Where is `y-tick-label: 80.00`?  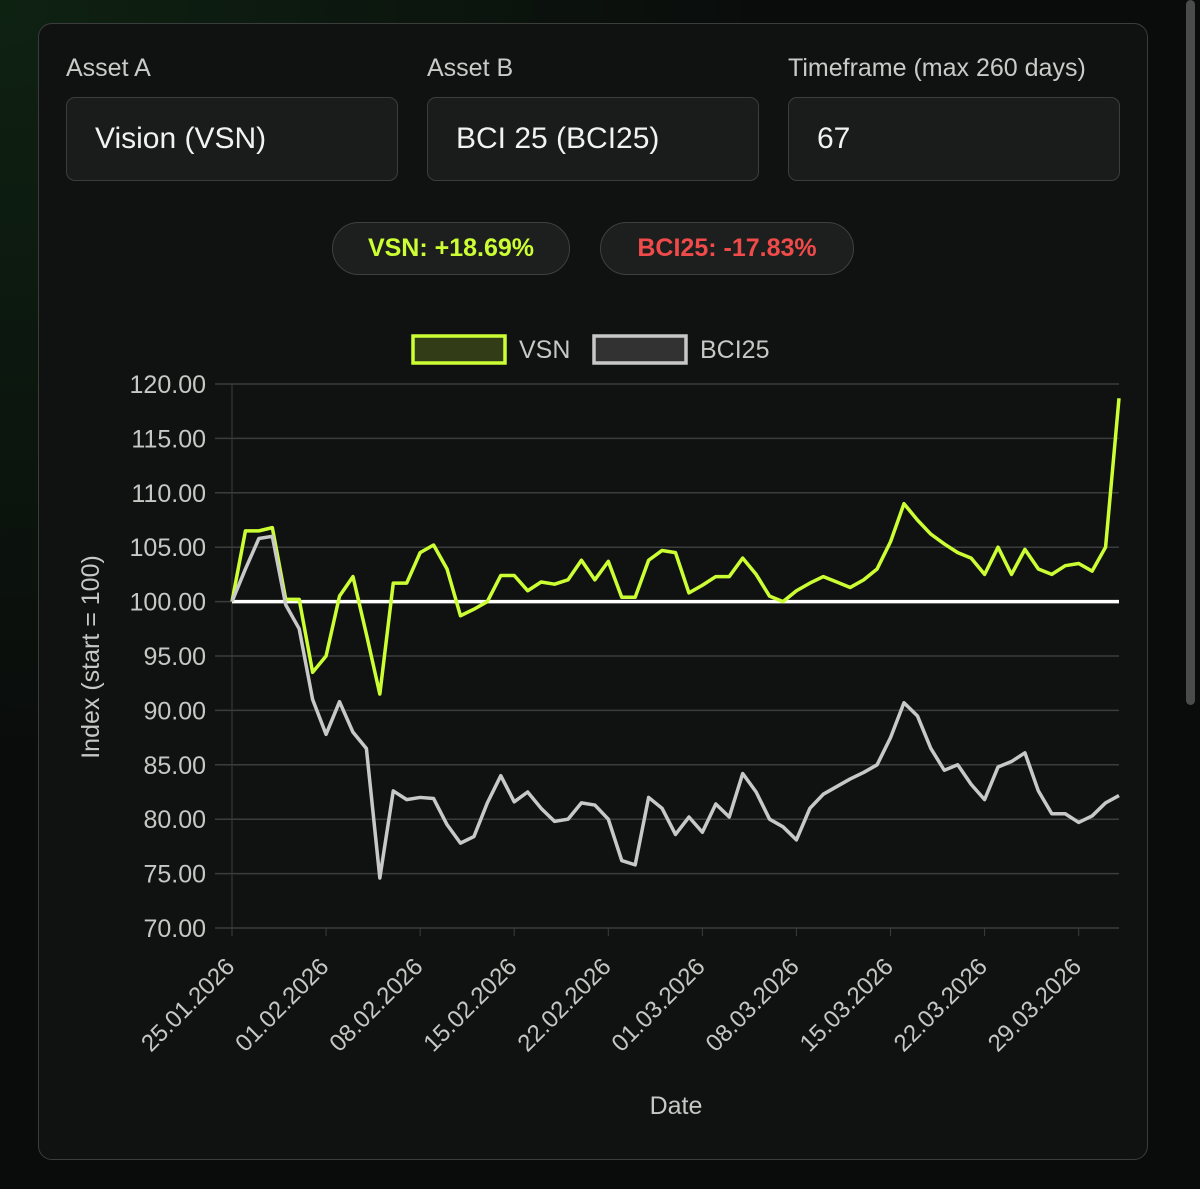 y-tick-label: 80.00 is located at coordinates (174, 820).